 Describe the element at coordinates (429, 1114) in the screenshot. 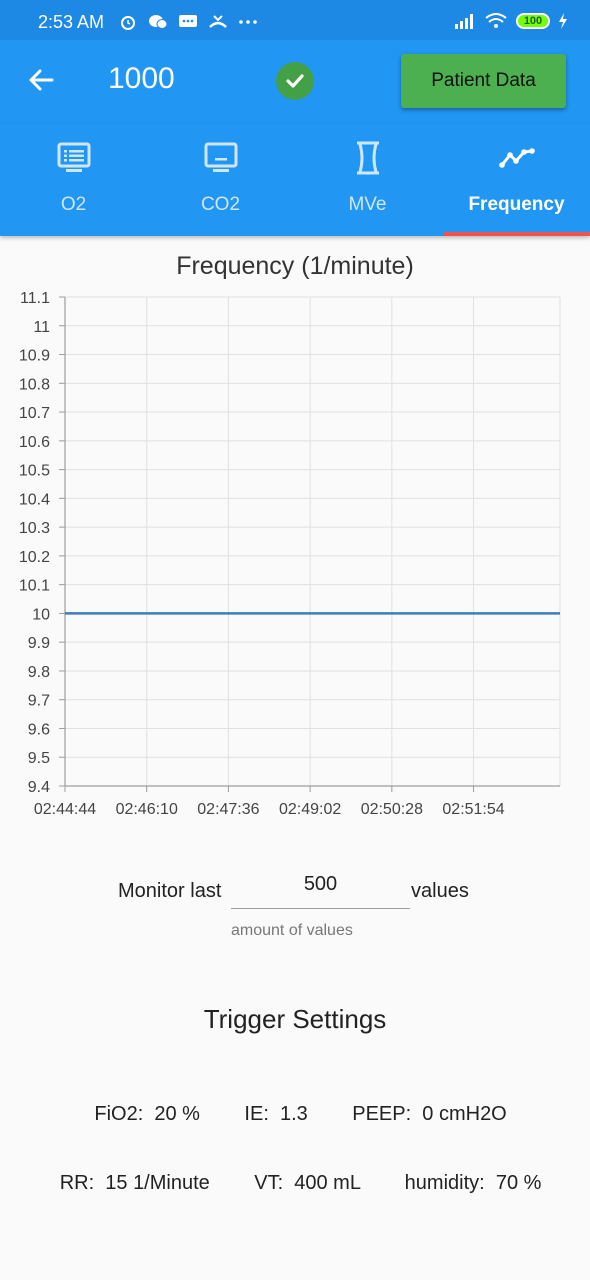

I see `peep-value: PEEP: 0 cmH2O` at that location.